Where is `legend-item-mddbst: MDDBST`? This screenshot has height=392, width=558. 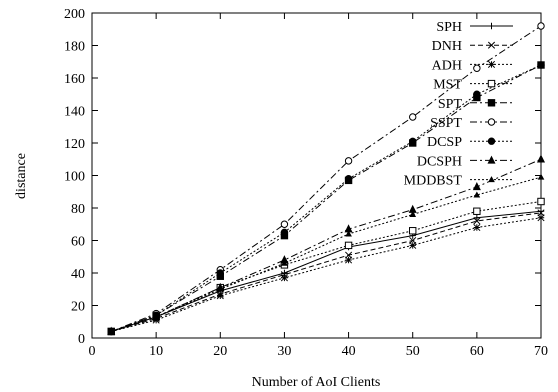
legend-item-mddbst: MDDBST is located at coordinates (458, 181).